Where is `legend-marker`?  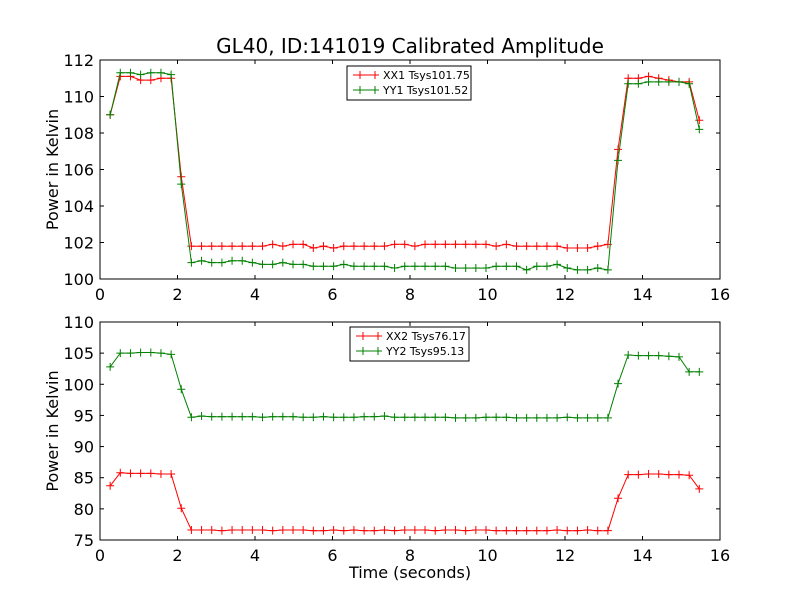 legend-marker is located at coordinates (363, 336).